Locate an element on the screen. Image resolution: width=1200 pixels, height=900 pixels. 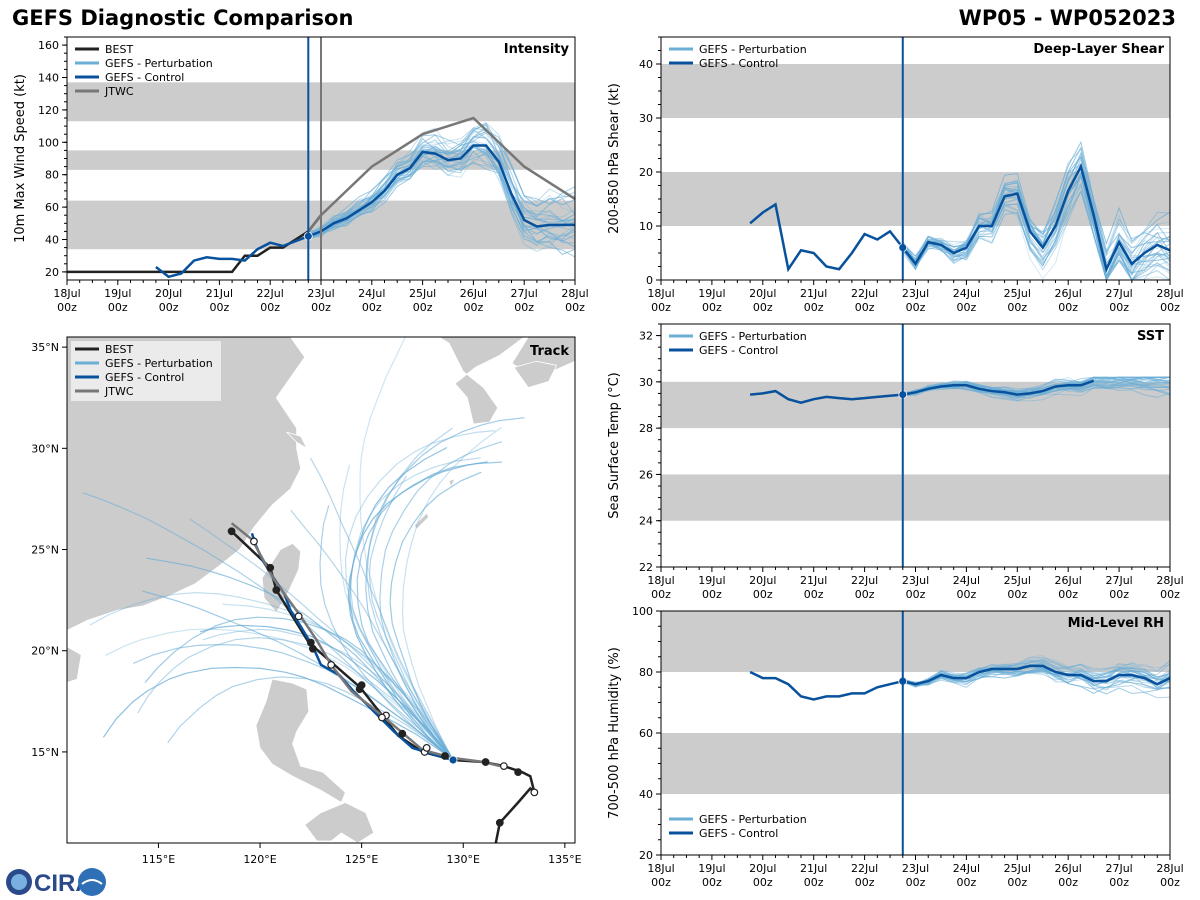
y-tick-label: 26 is located at coordinates (646, 474).